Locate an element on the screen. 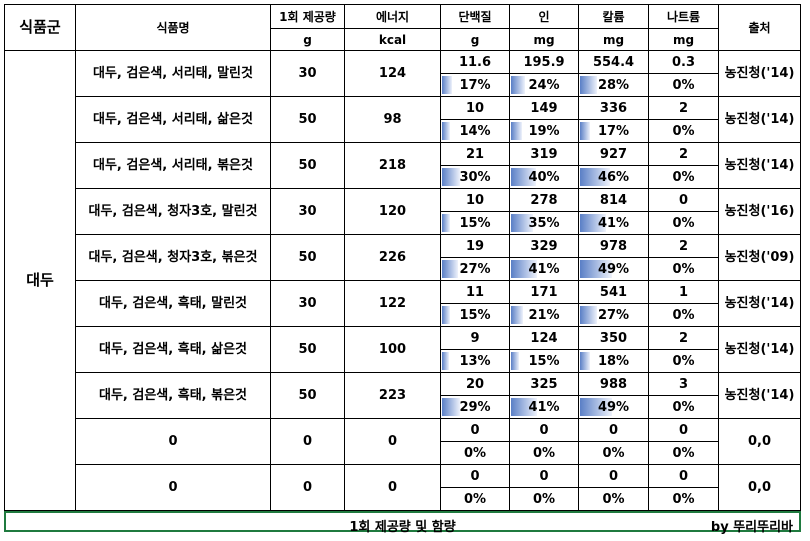  phosphorus-value-cell: 329 is located at coordinates (544, 246).